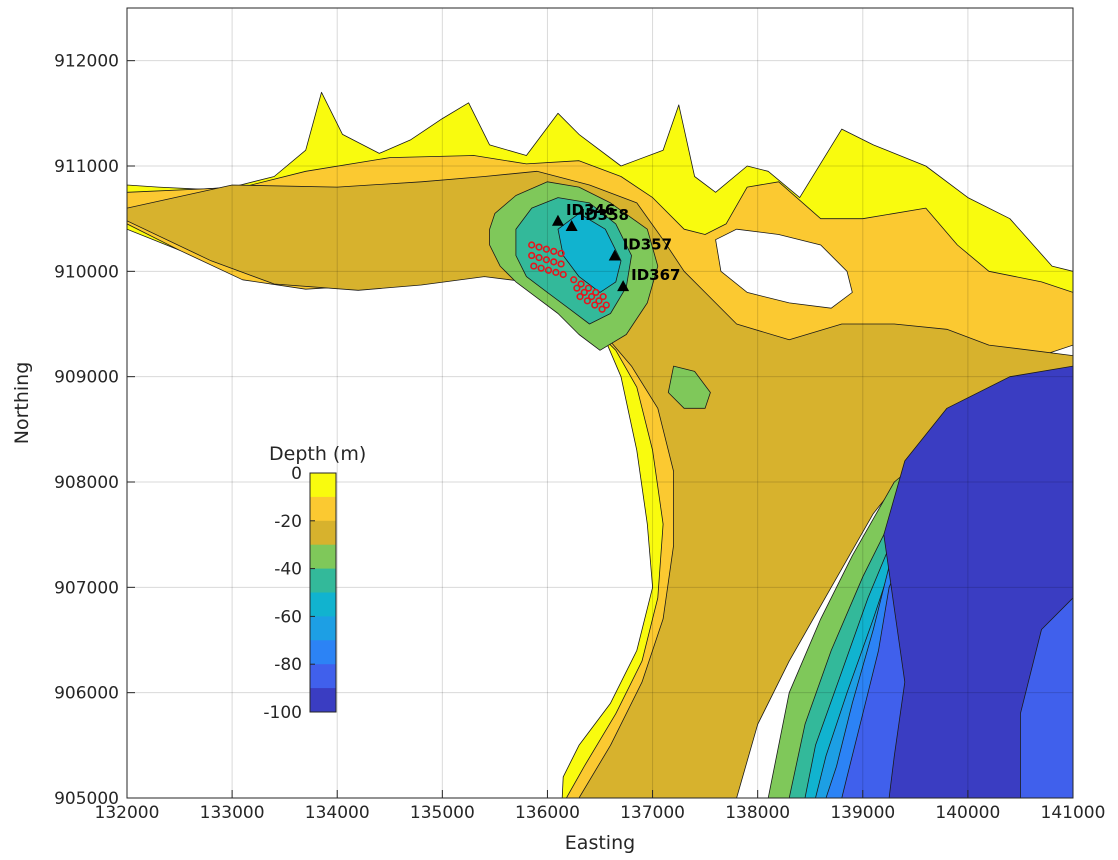 Image resolution: width=1118 pixels, height=860 pixels. I want to click on colorbar-title: Depth (m), so click(317, 454).